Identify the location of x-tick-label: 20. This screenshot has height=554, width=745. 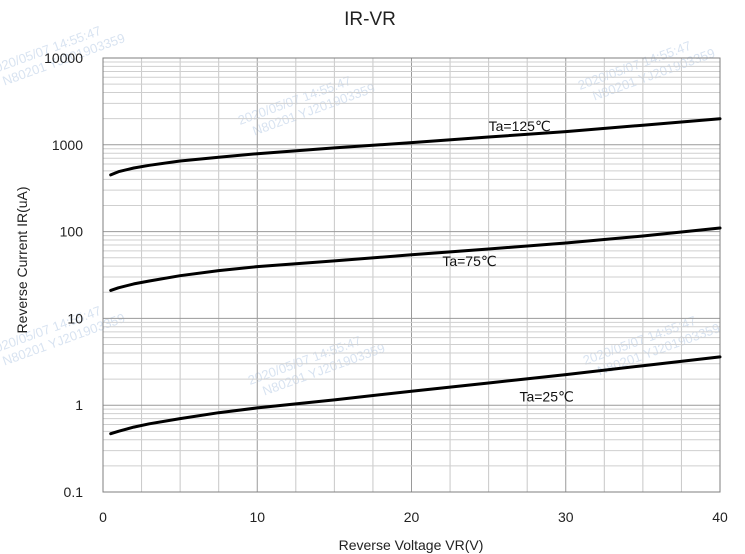
(412, 517).